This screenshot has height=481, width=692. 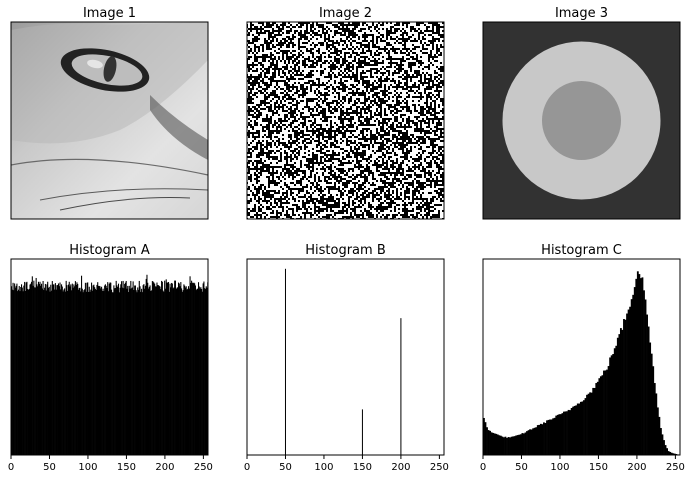 I want to click on noise-image, so click(x=345, y=120).